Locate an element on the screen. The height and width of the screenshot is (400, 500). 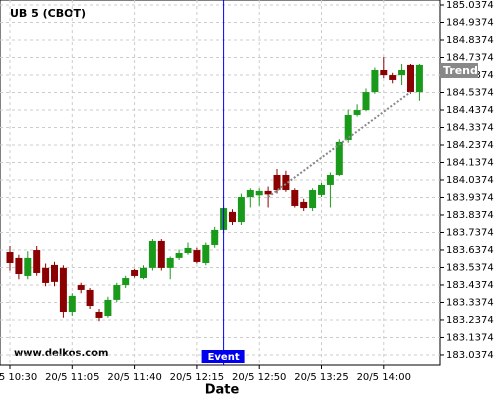
trend-label: Trend is located at coordinates (460, 70).